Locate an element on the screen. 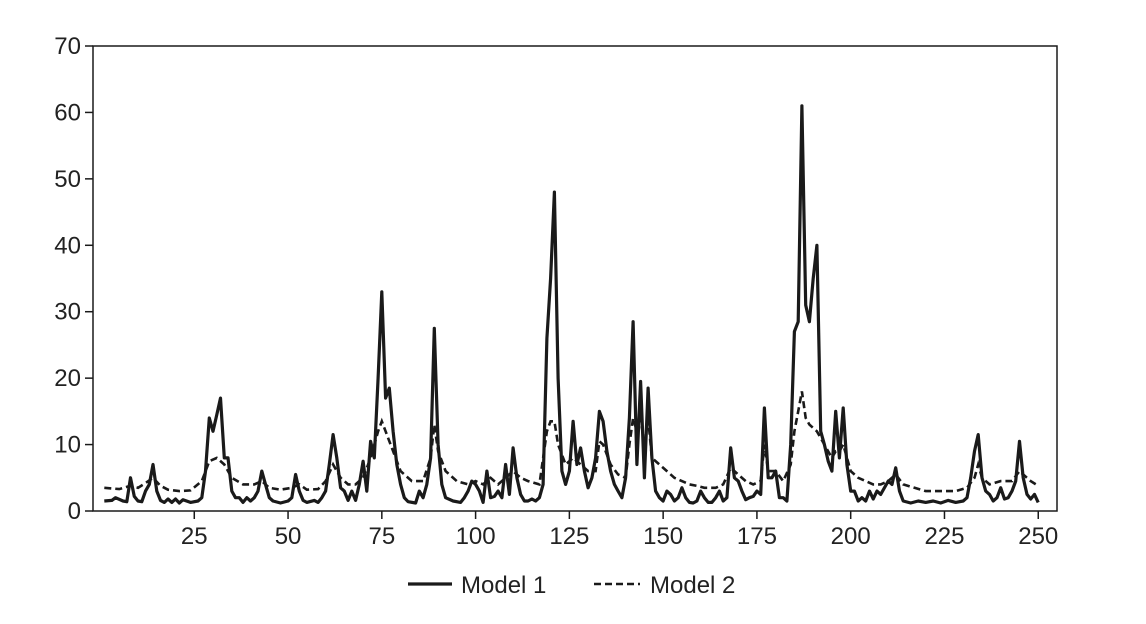 Image resolution: width=1146 pixels, height=624 pixels. x-tick-label: 250 is located at coordinates (1038, 536).